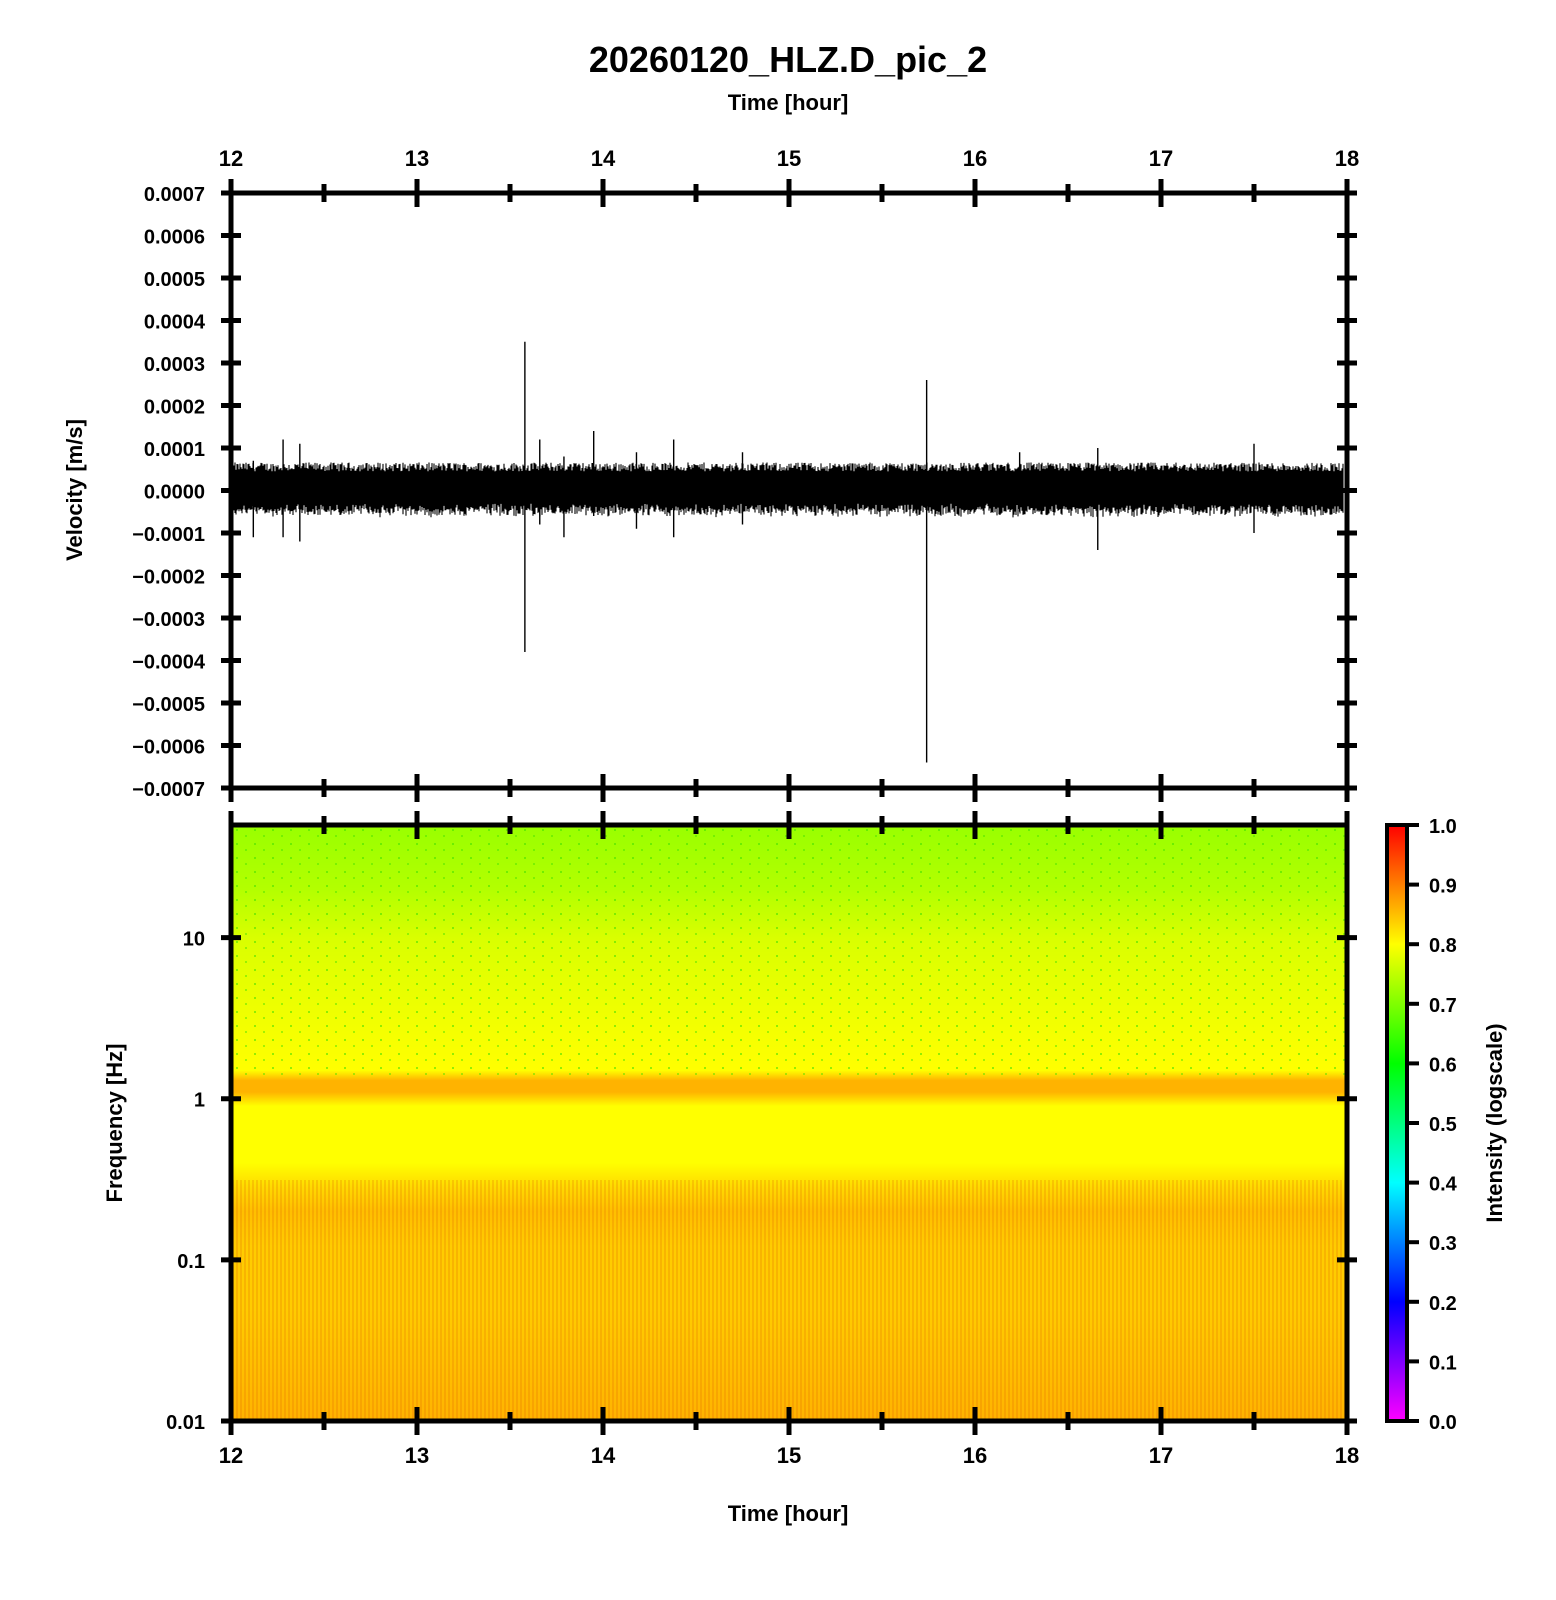  Describe the element at coordinates (1443, 946) in the screenshot. I see `colorbar-tick-label: 0.8` at that location.